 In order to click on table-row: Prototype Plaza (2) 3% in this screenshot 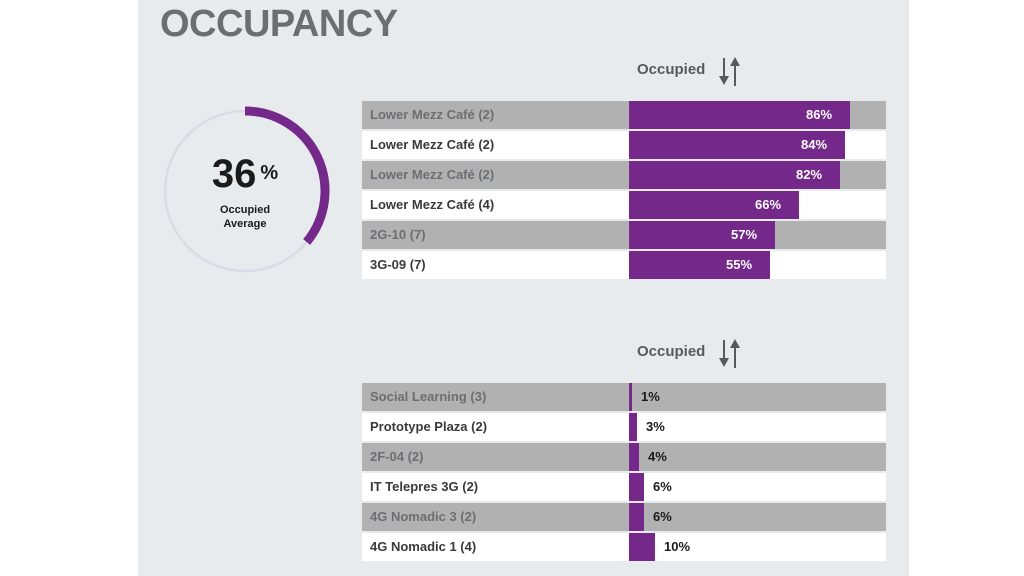, I will do `click(624, 427)`.